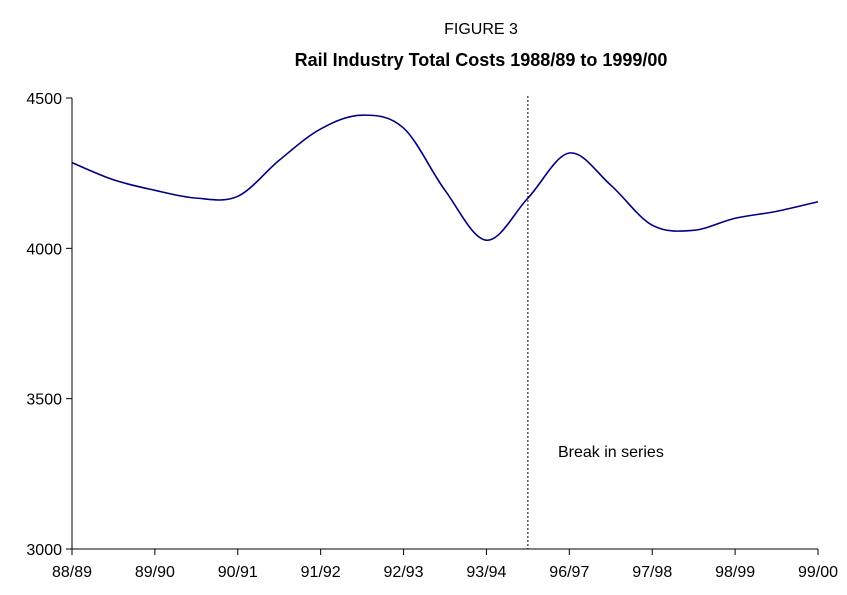  What do you see at coordinates (321, 572) in the screenshot?
I see `x-tick-label: 91/92` at bounding box center [321, 572].